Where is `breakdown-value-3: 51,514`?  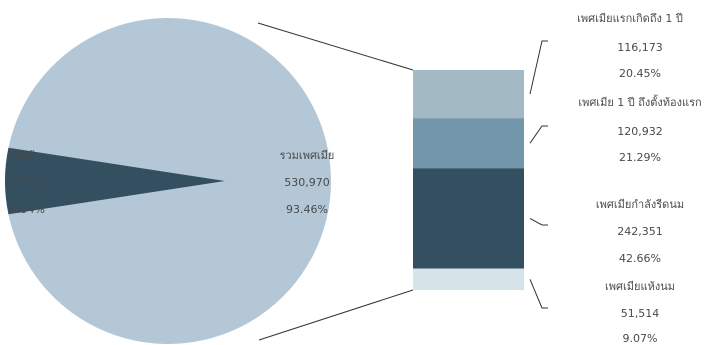
breakdown-value-3: 51,514 is located at coordinates (640, 313).